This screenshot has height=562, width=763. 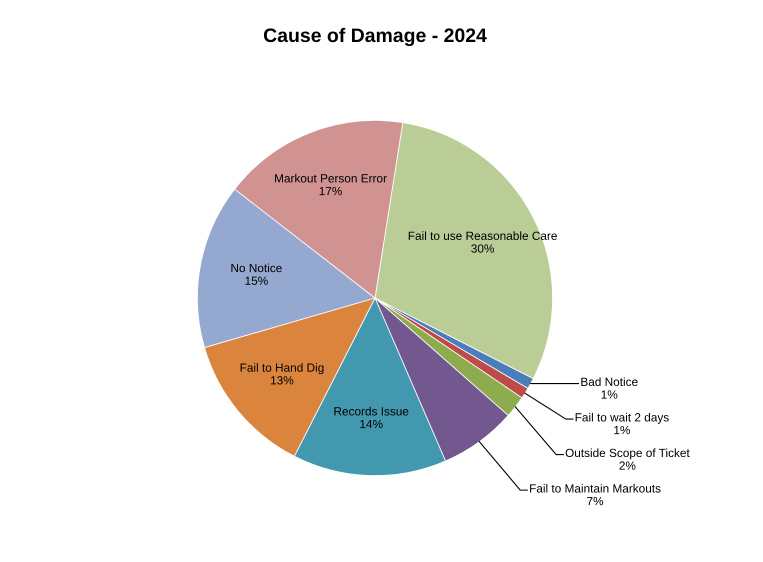 What do you see at coordinates (282, 368) in the screenshot?
I see `slice-label: Fail to Hand Dig` at bounding box center [282, 368].